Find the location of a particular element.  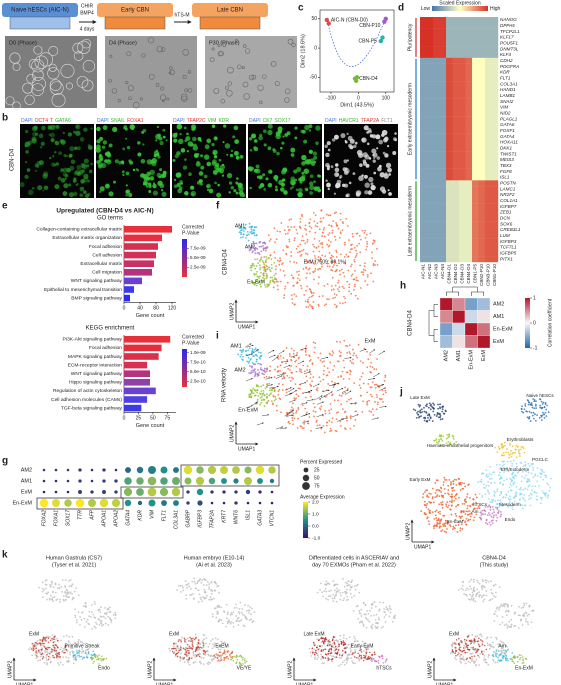

side-label: CBN4-D4 is located at coordinates (226, 262).